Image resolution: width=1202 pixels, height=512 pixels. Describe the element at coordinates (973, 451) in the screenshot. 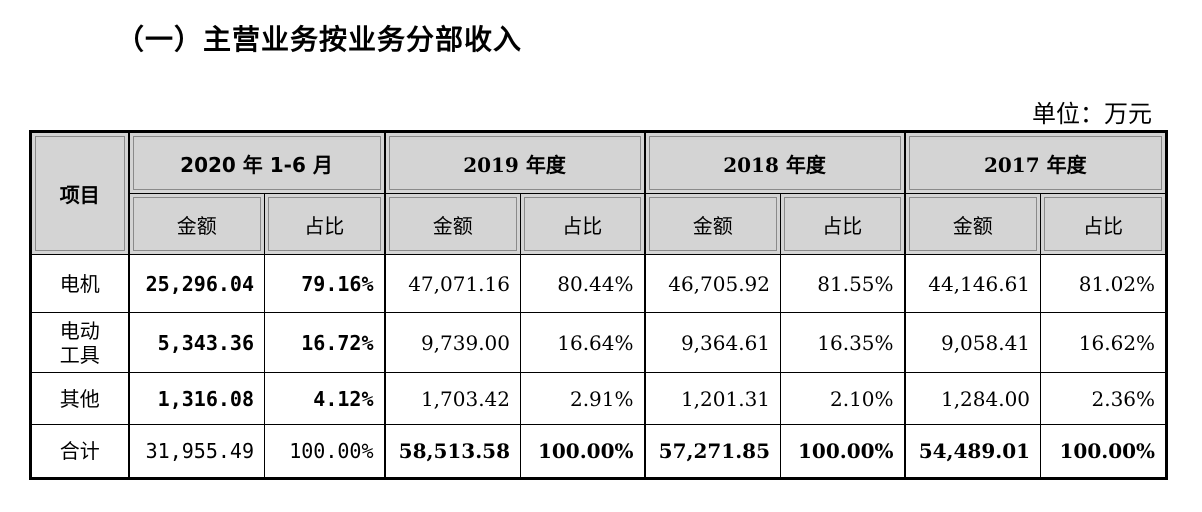

I see `cell-amount: 54,489.01` at that location.